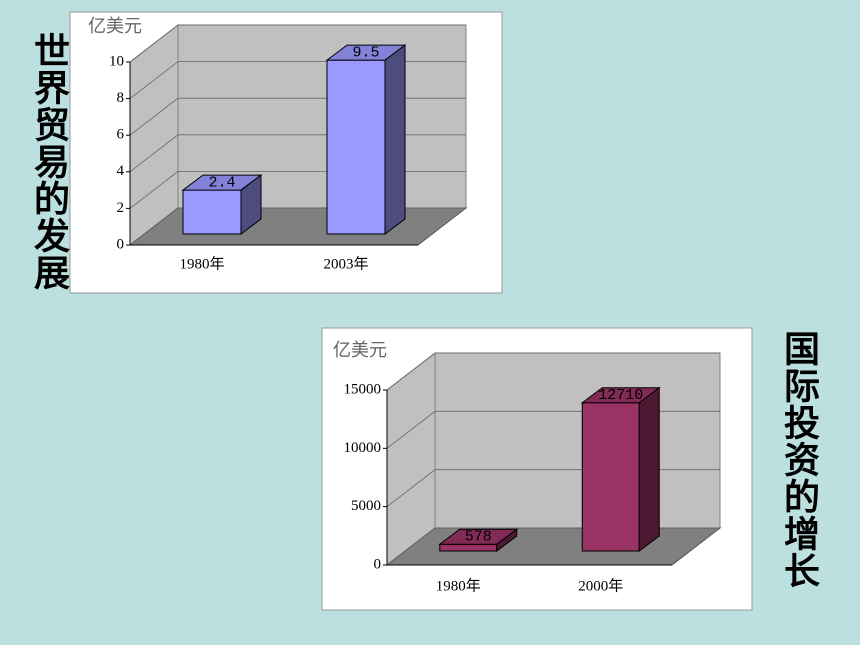  I want to click on side-wall, so click(154, 135).